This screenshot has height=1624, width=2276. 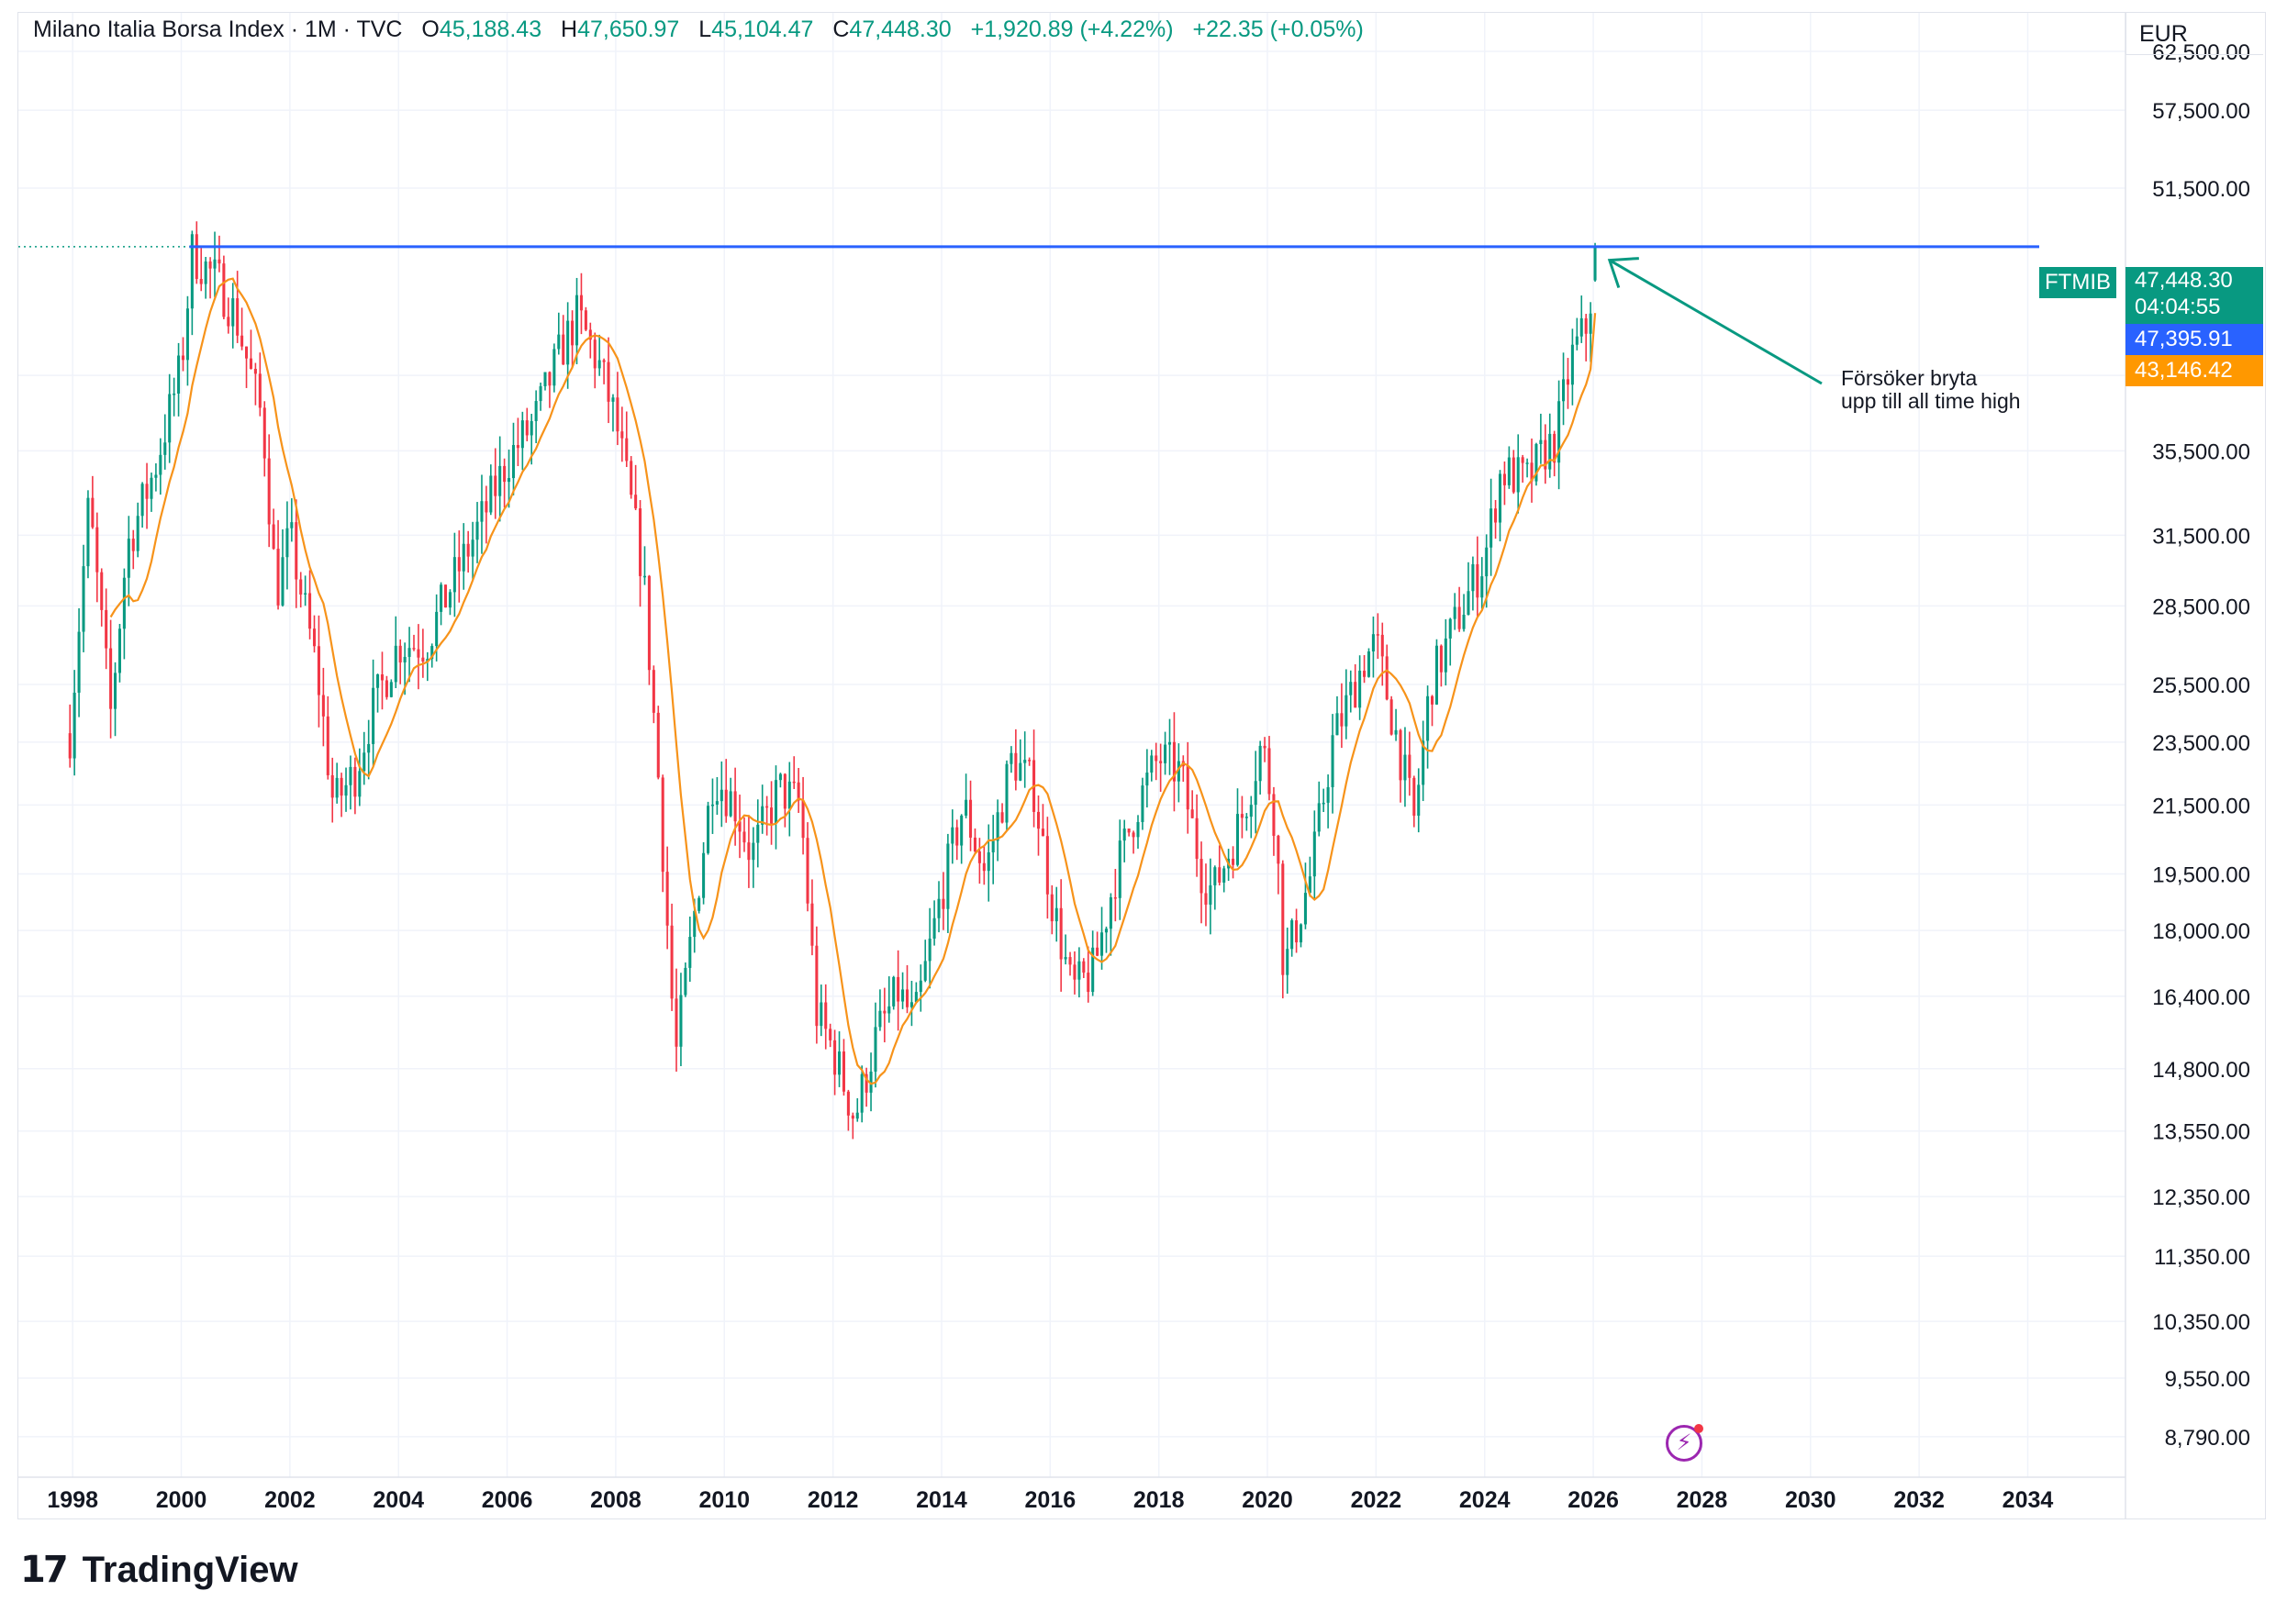 I want to click on x-tick-label: 2002, so click(x=290, y=1500).